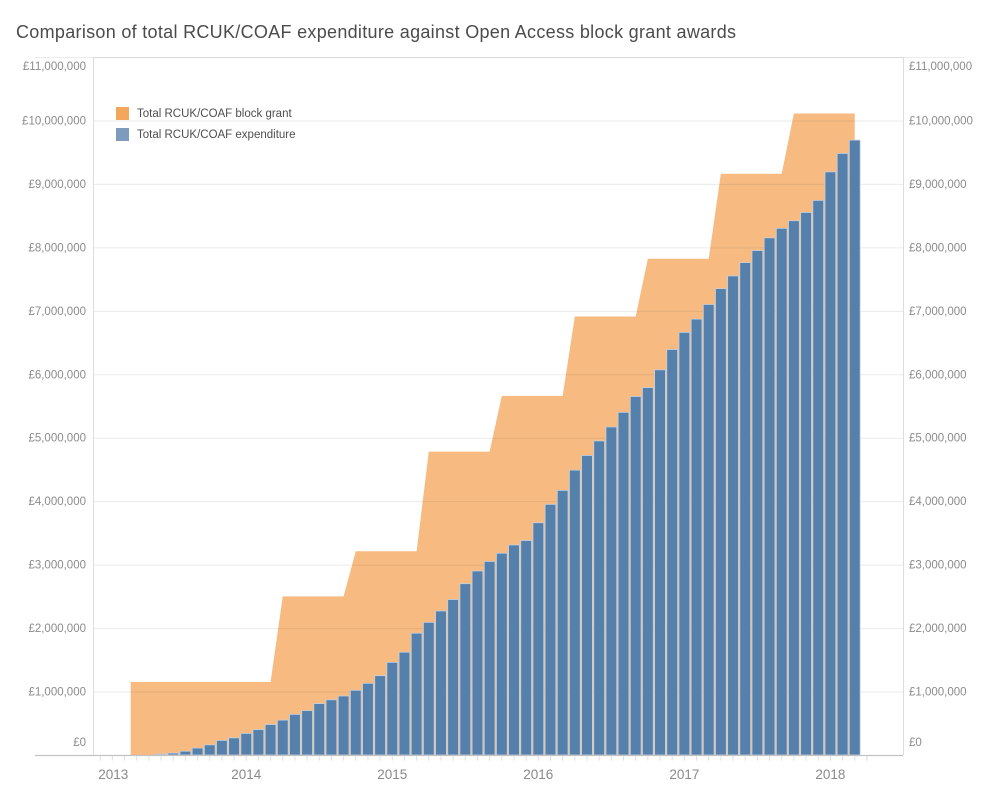 The image size is (1000, 800). What do you see at coordinates (483, 758) in the screenshot?
I see `month-ticks` at bounding box center [483, 758].